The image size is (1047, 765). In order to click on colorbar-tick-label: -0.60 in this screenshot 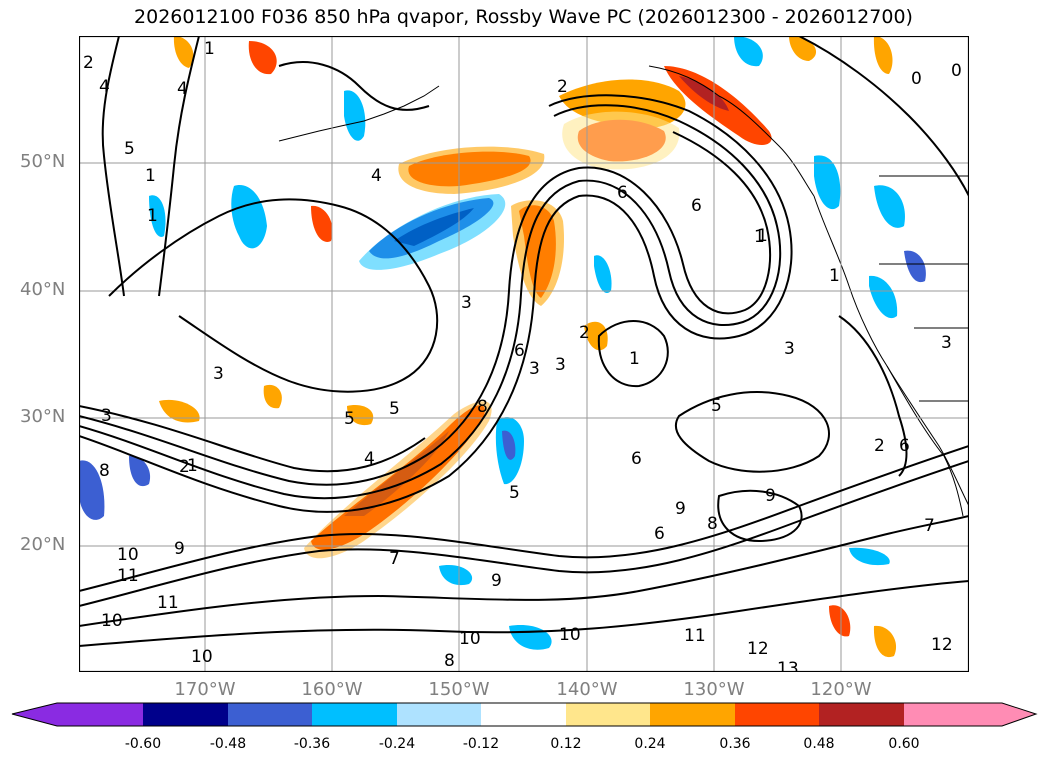, I will do `click(143, 744)`.